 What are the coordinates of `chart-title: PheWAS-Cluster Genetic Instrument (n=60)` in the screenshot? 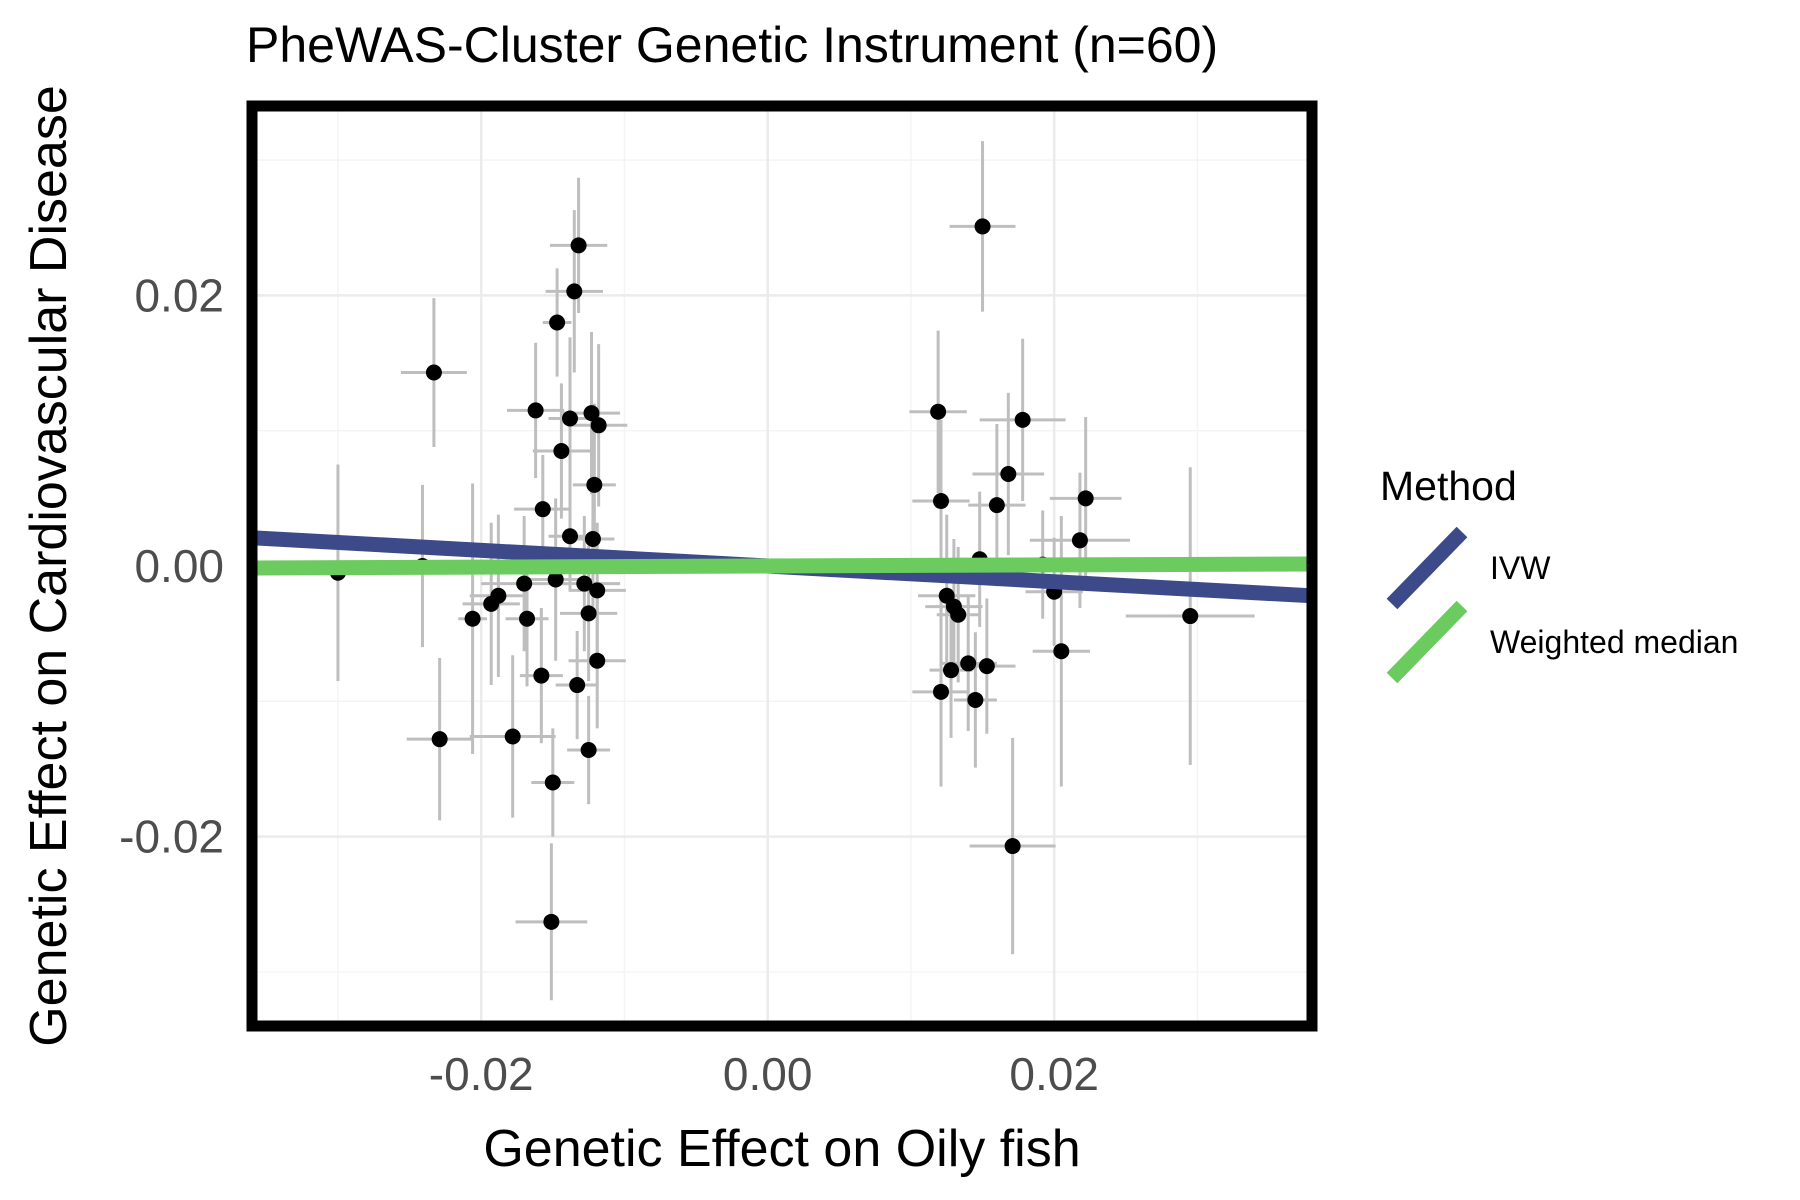 It's located at (732, 45).